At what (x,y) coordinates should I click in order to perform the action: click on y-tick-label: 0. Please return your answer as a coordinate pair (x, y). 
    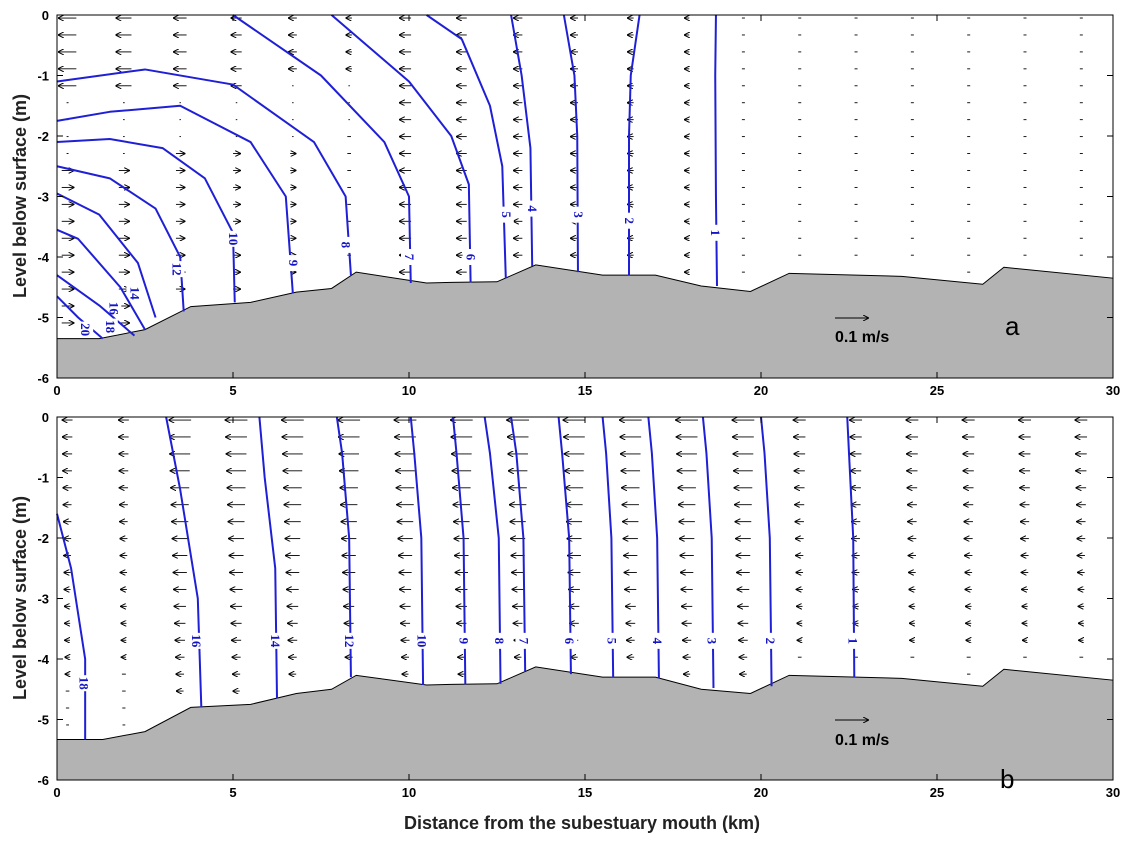
    Looking at the image, I should click on (45, 417).